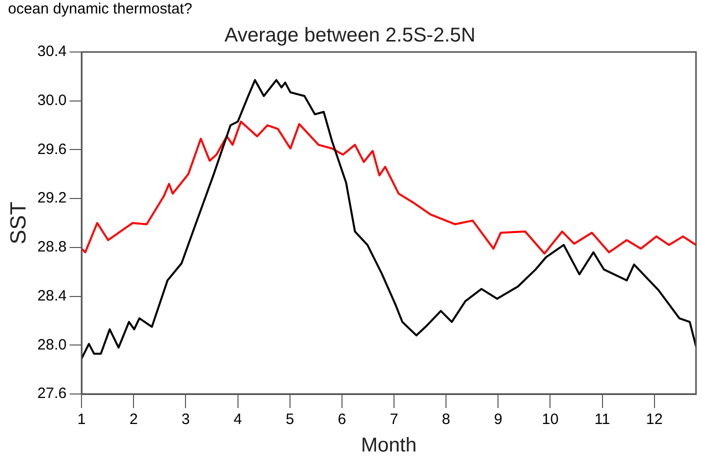 The image size is (702, 462). Describe the element at coordinates (133, 419) in the screenshot. I see `x-tick-label: 2` at that location.